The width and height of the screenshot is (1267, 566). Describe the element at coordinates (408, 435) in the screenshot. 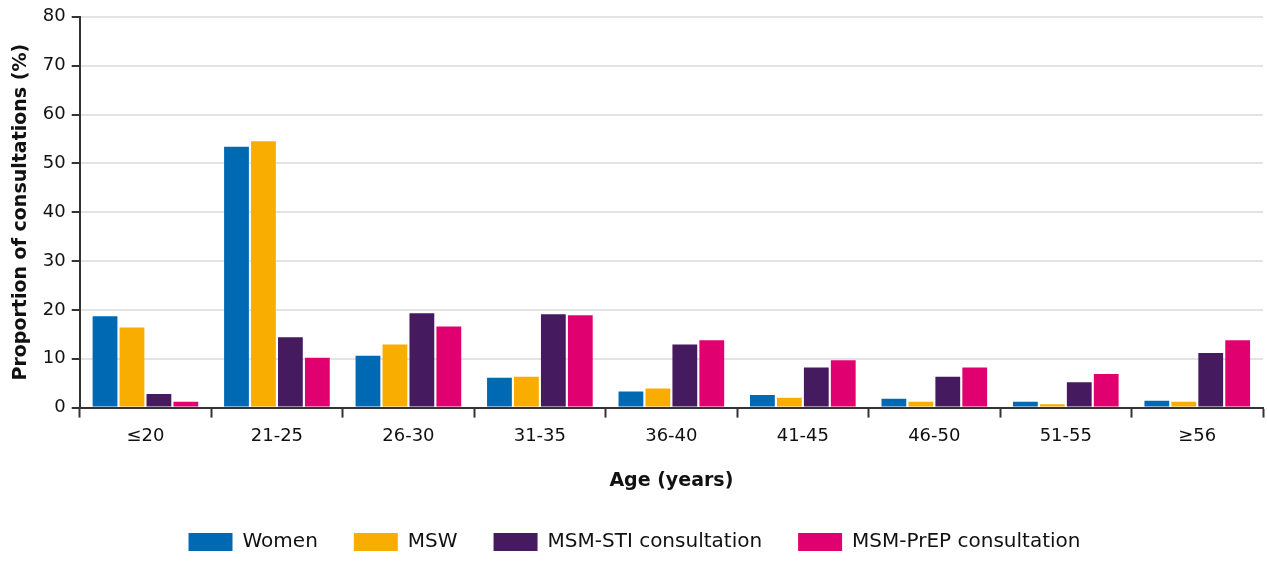

I see `x-tick-label: 26-30` at that location.